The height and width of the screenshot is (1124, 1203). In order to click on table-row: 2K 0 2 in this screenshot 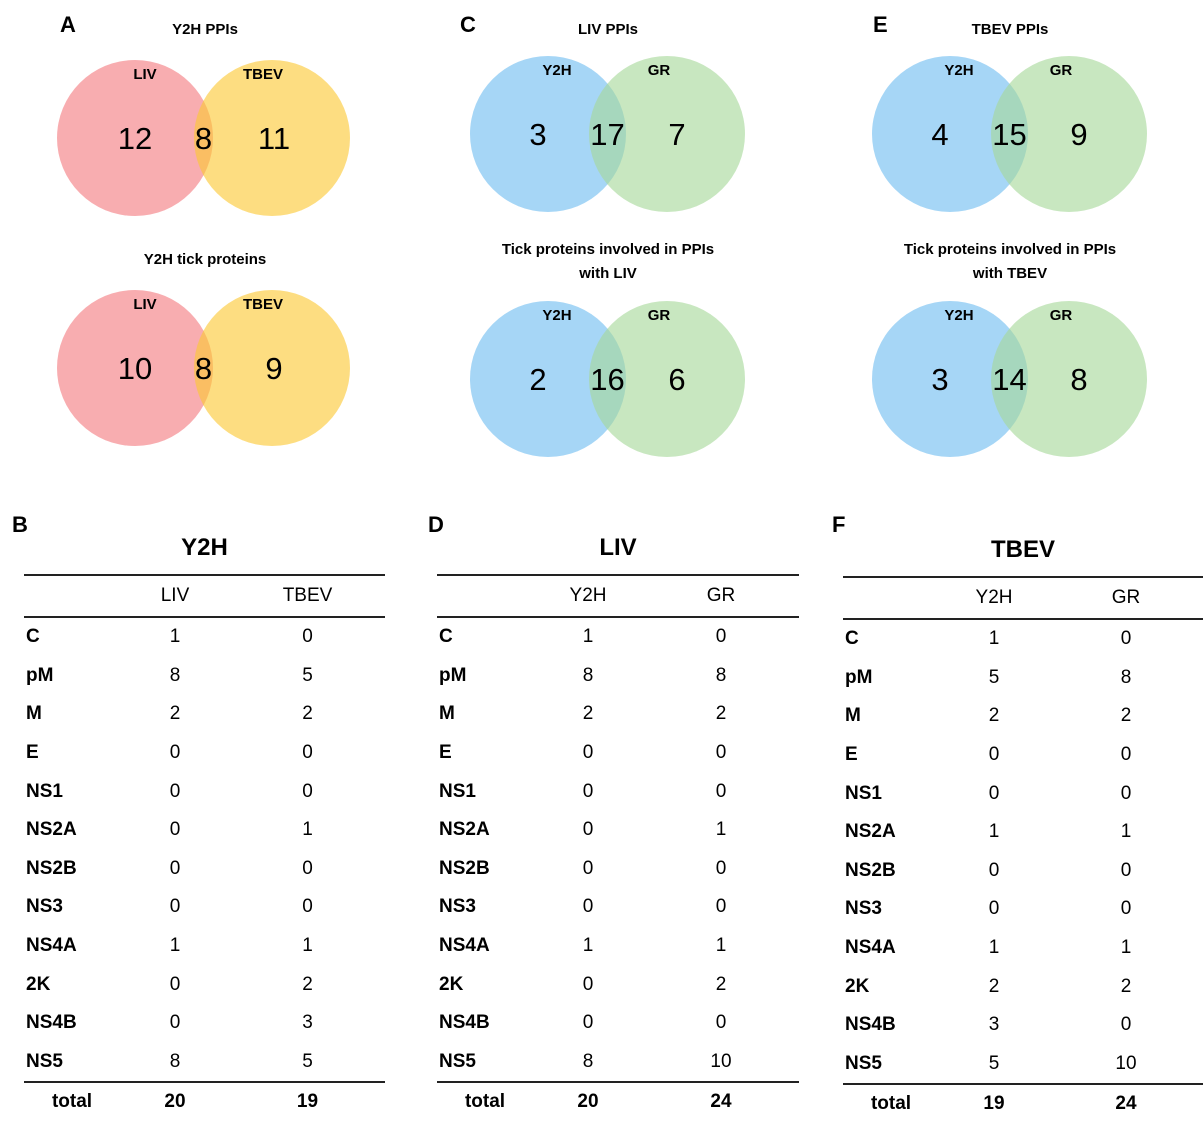, I will do `click(204, 984)`.